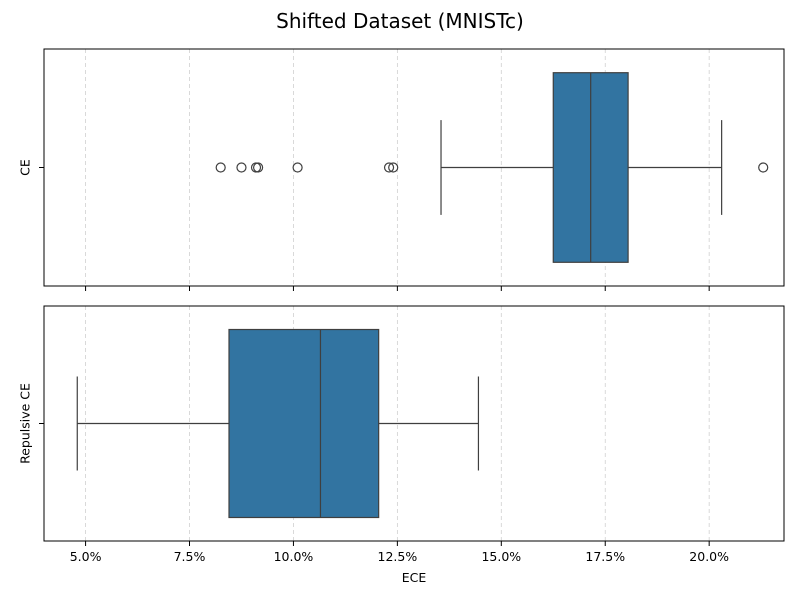 This screenshot has height=600, width=800. Describe the element at coordinates (86, 556) in the screenshot. I see `x-tick-label: 5.0%` at that location.